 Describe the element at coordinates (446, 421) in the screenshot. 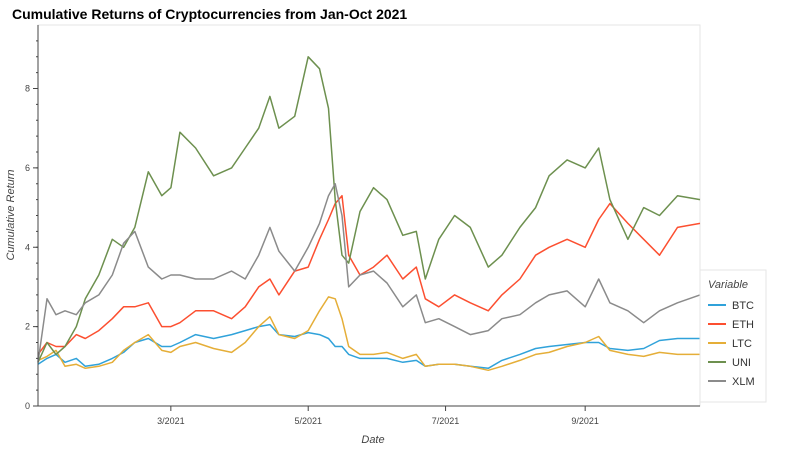

I see `x-tick-label: 7/2021` at that location.